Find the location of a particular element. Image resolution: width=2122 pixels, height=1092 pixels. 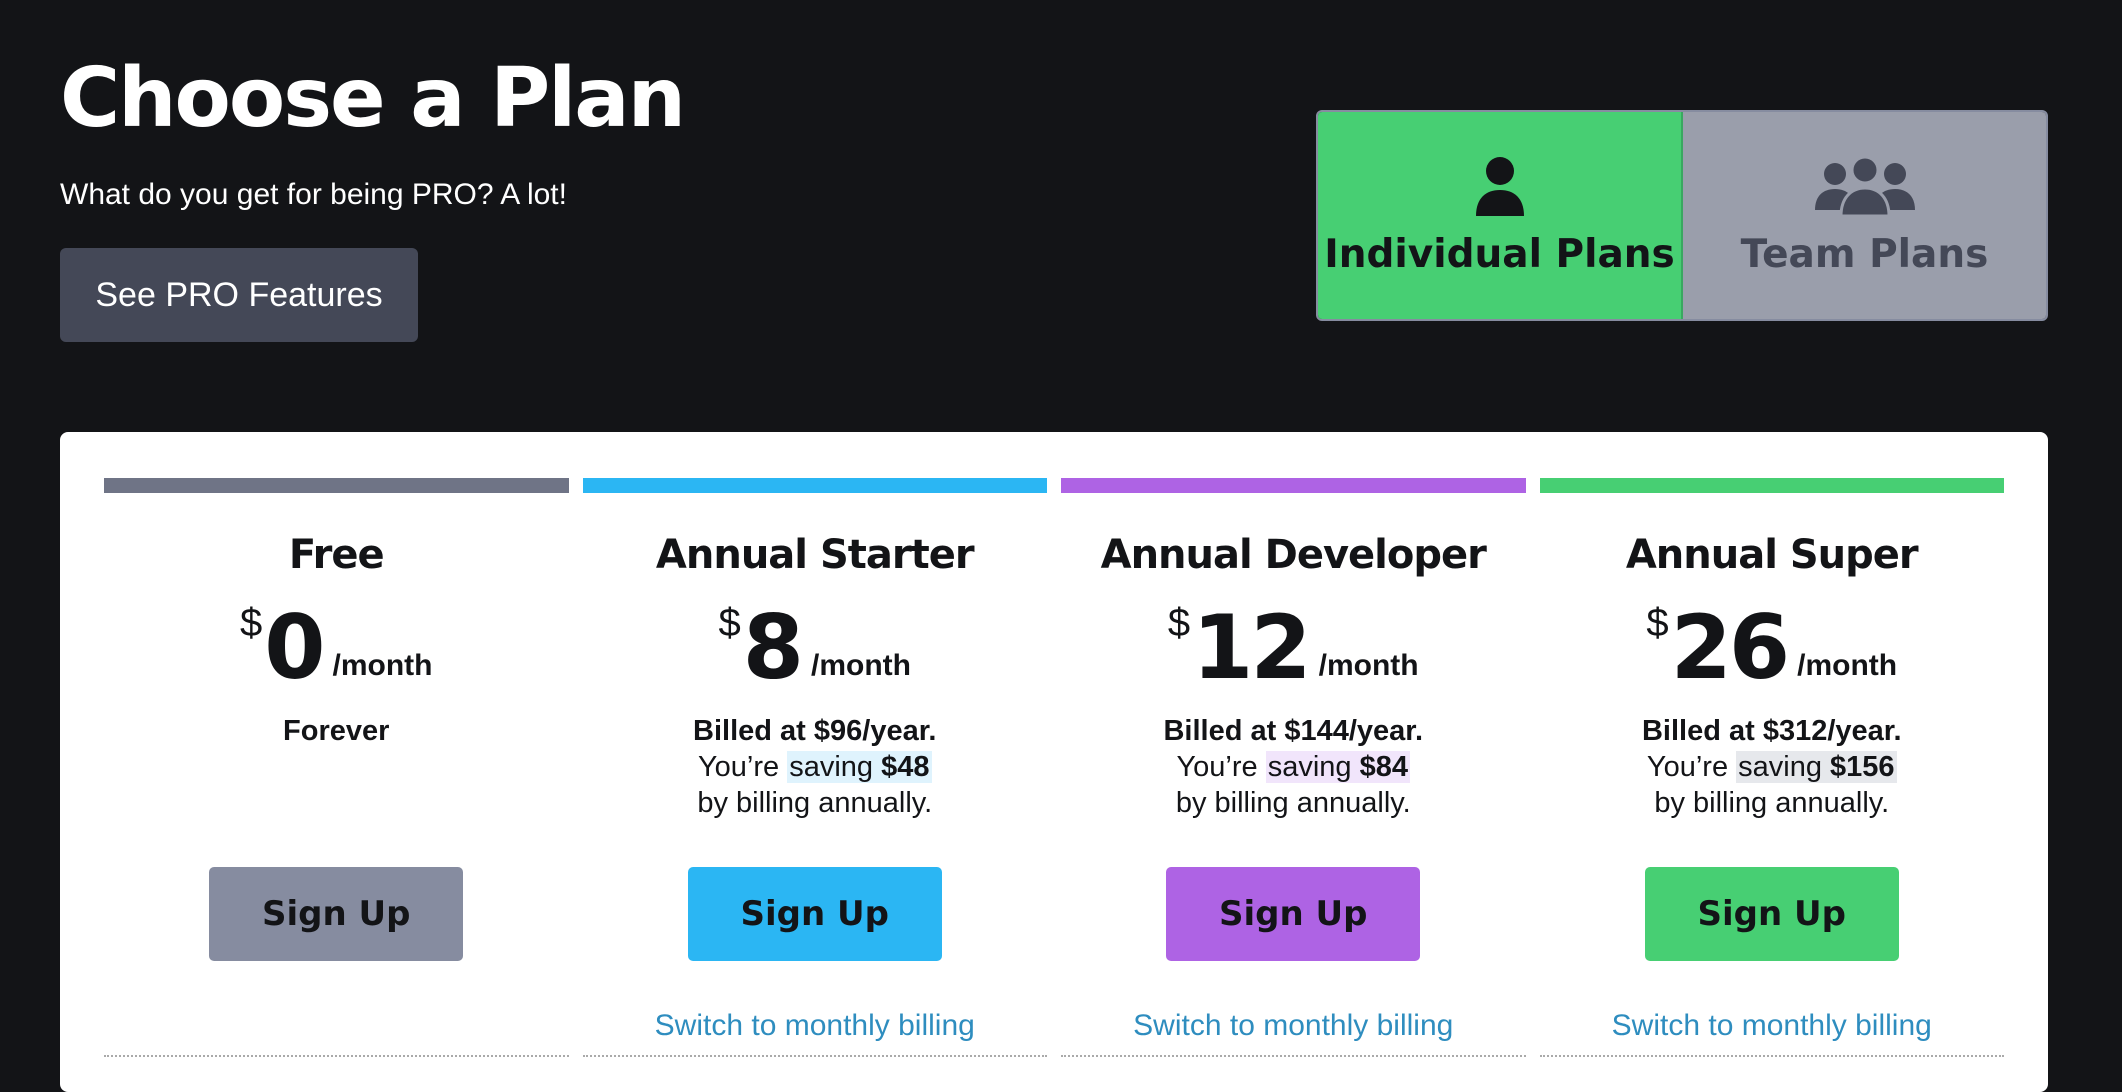

saving-text: You’re saving $84 is located at coordinates (1293, 767).